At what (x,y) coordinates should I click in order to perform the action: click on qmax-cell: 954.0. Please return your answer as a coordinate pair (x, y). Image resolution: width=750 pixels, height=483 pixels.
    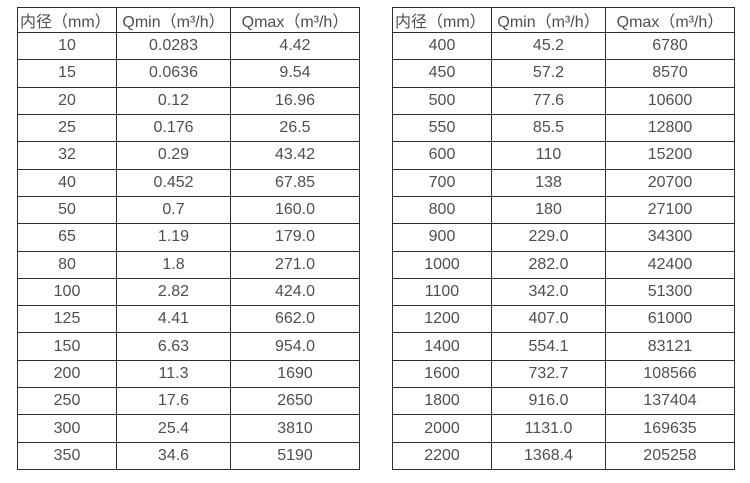
    Looking at the image, I should click on (295, 346).